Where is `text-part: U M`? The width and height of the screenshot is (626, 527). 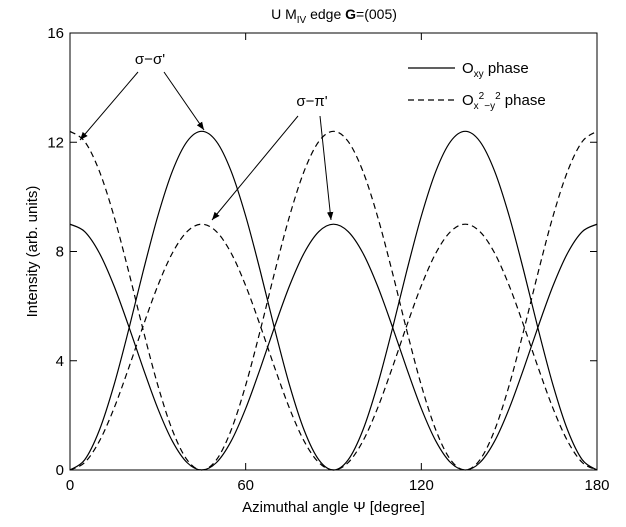
text-part: U M is located at coordinates (284, 14).